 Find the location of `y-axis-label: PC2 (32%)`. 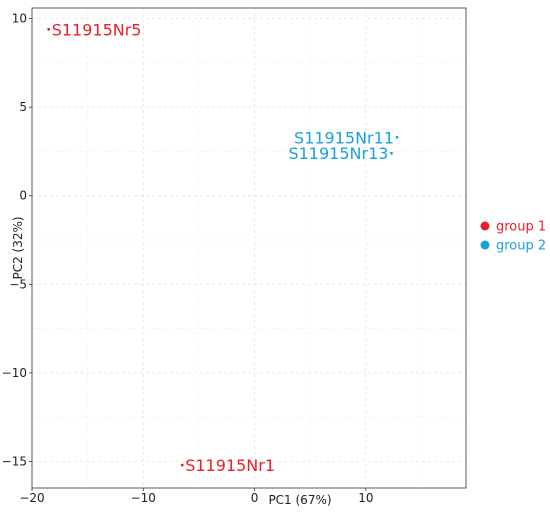

y-axis-label: PC2 (32%) is located at coordinates (18, 247).